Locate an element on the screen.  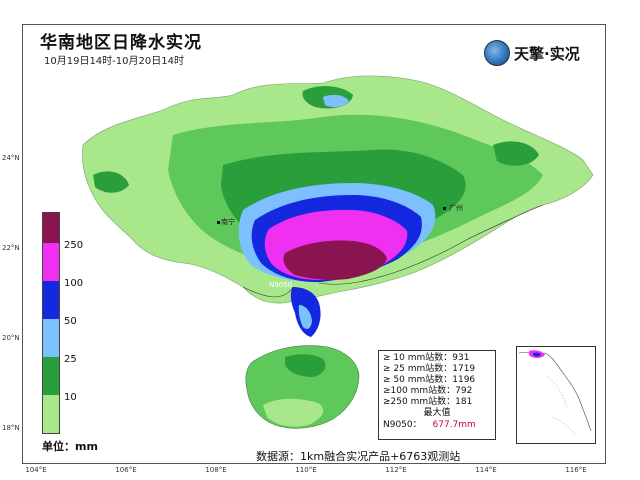
stat-max-station: N9050： is located at coordinates (402, 425).